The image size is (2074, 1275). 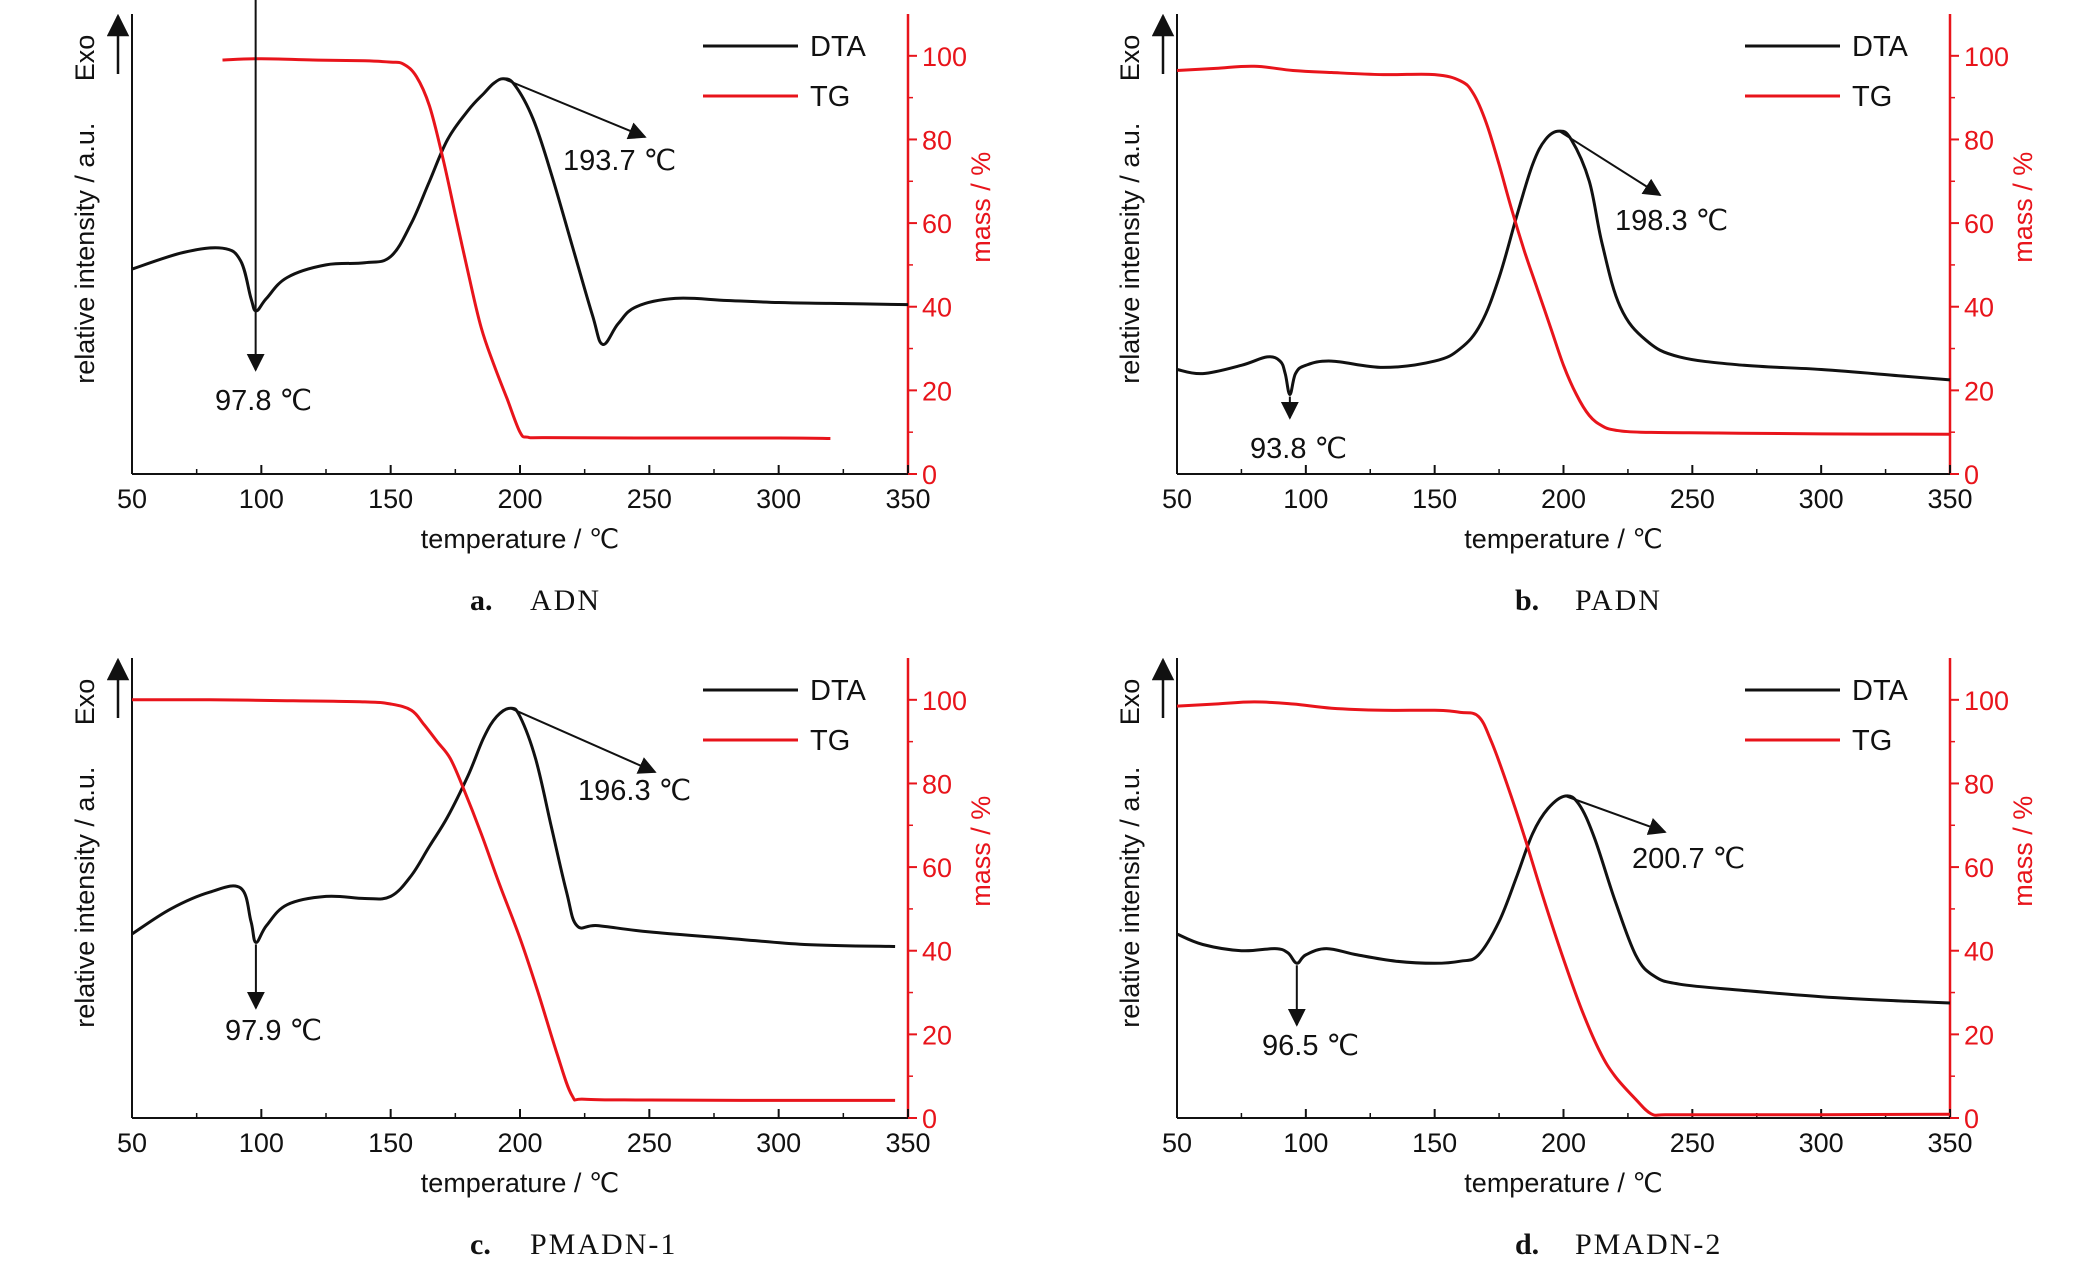 What do you see at coordinates (480, 1244) in the screenshot?
I see `caption-letter: c.` at bounding box center [480, 1244].